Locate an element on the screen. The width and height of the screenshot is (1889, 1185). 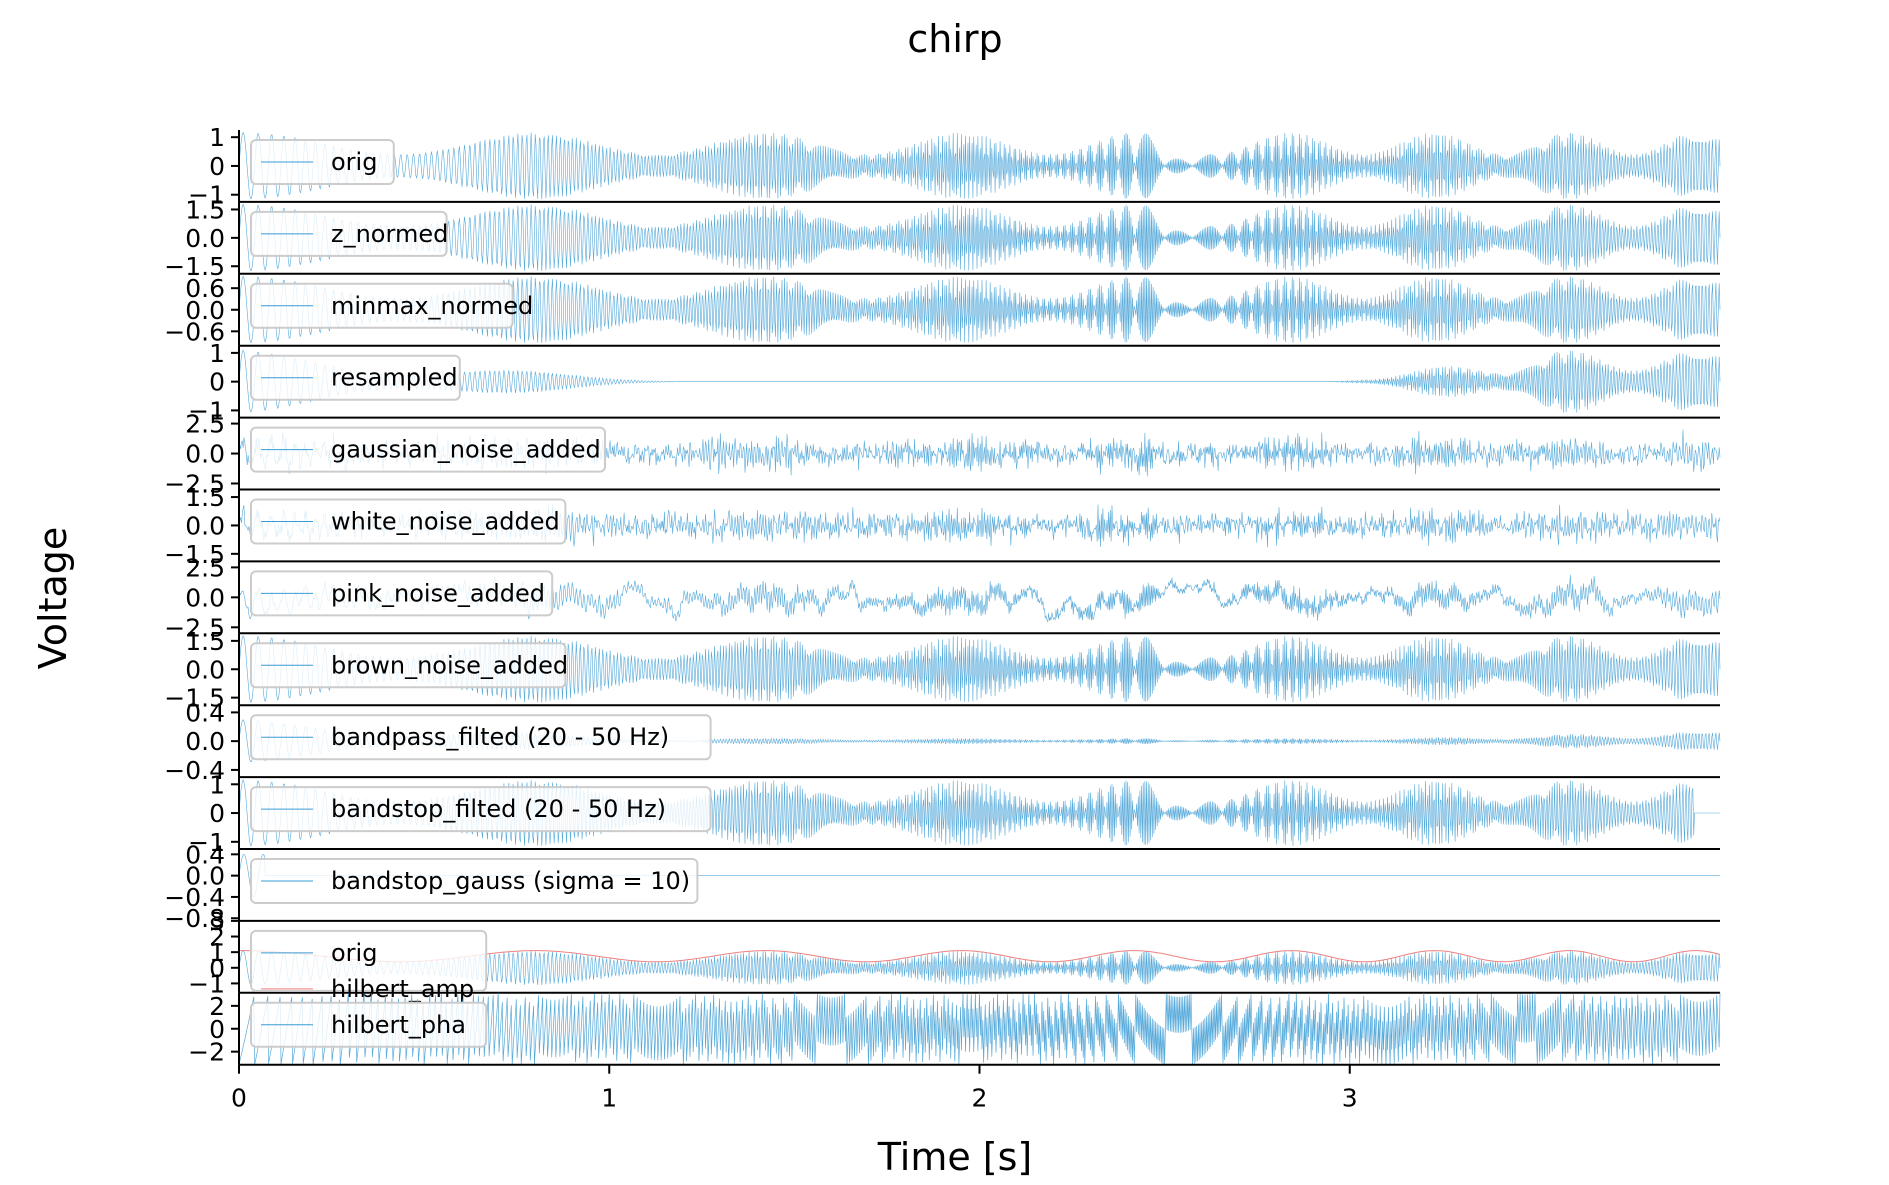
x-tick-label-1: 0 is located at coordinates (239, 1098).